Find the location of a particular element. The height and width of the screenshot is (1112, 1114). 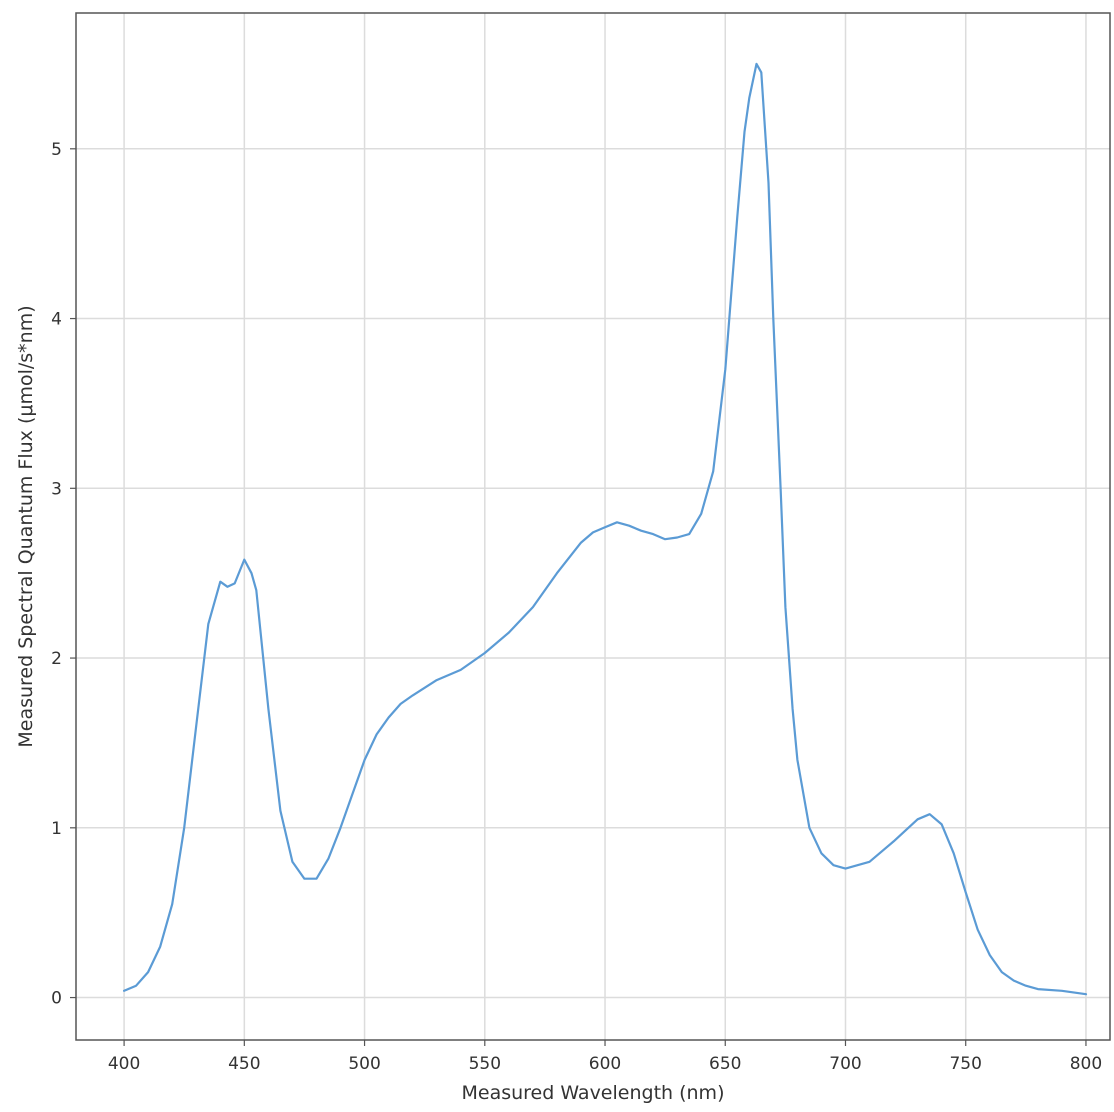

x-tick-label: 700 is located at coordinates (845, 1064).